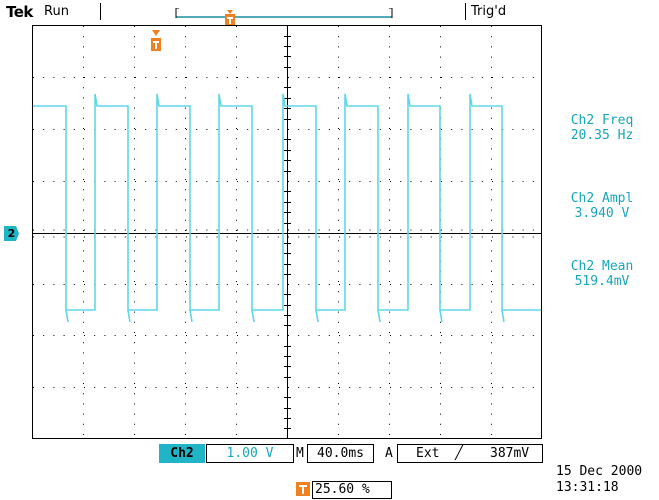 The width and height of the screenshot is (659, 500). What do you see at coordinates (587, 487) in the screenshot?
I see `time-readout: 13:31:18` at bounding box center [587, 487].